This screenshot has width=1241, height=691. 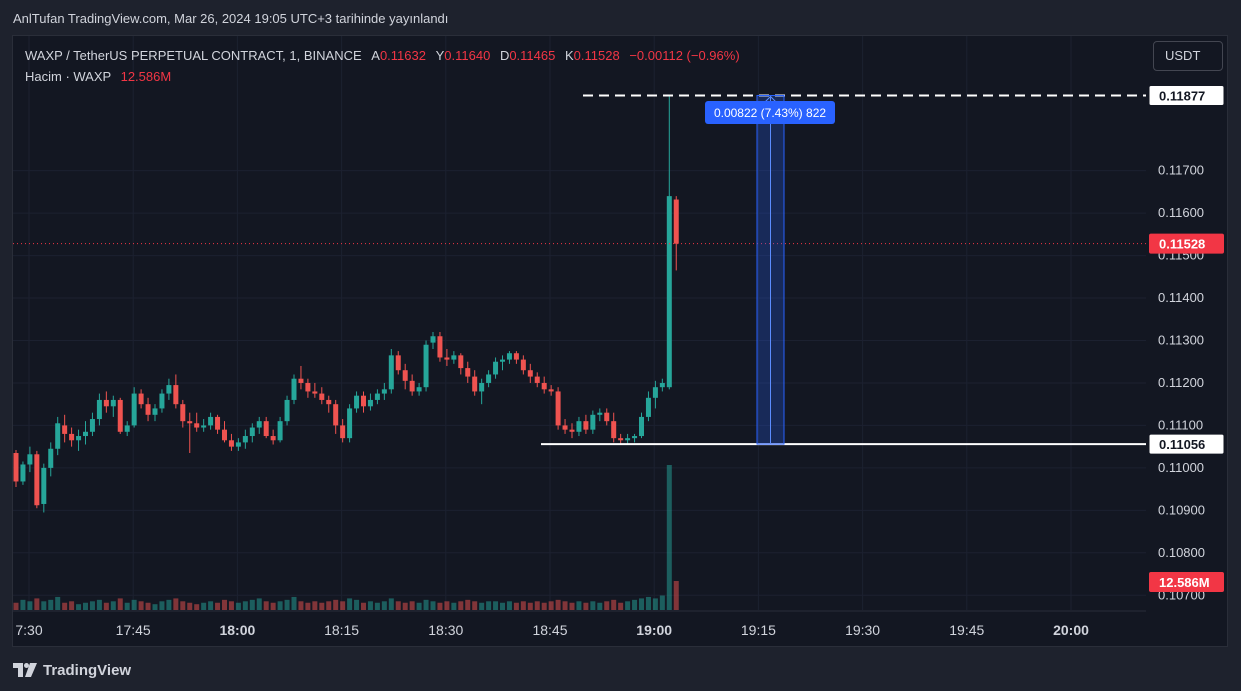 I want to click on legend-open-value: 0.11632, so click(x=402, y=55).